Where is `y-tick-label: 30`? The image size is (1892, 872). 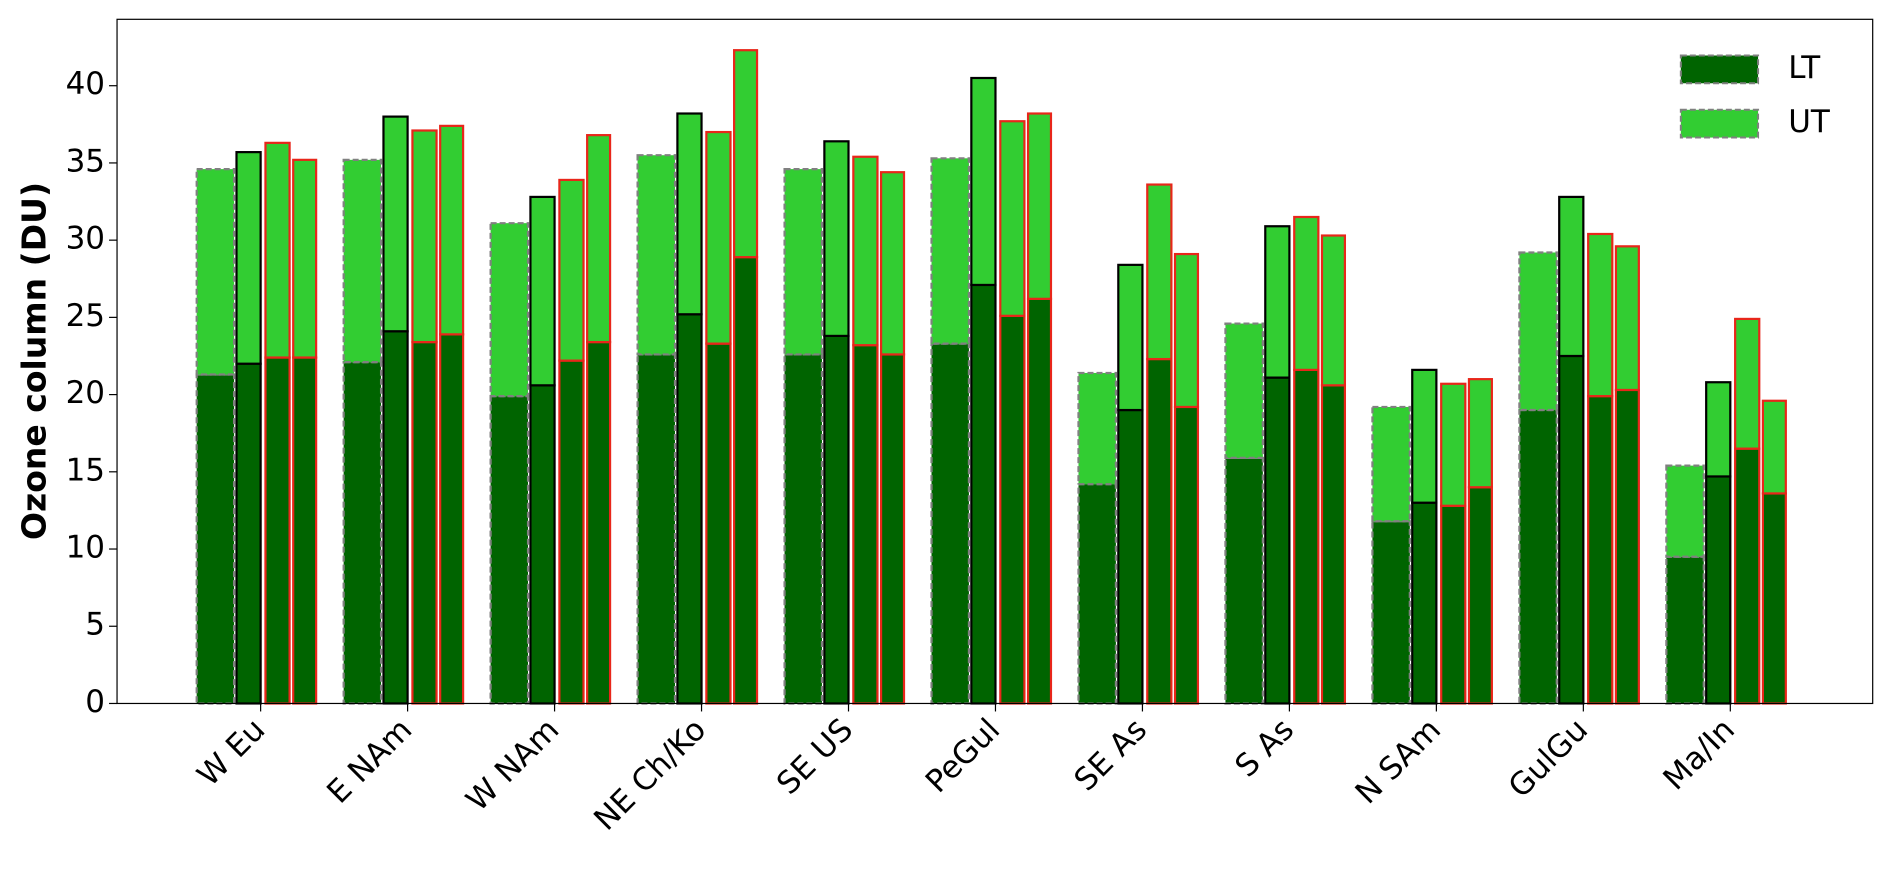
y-tick-label: 30 is located at coordinates (85, 239).